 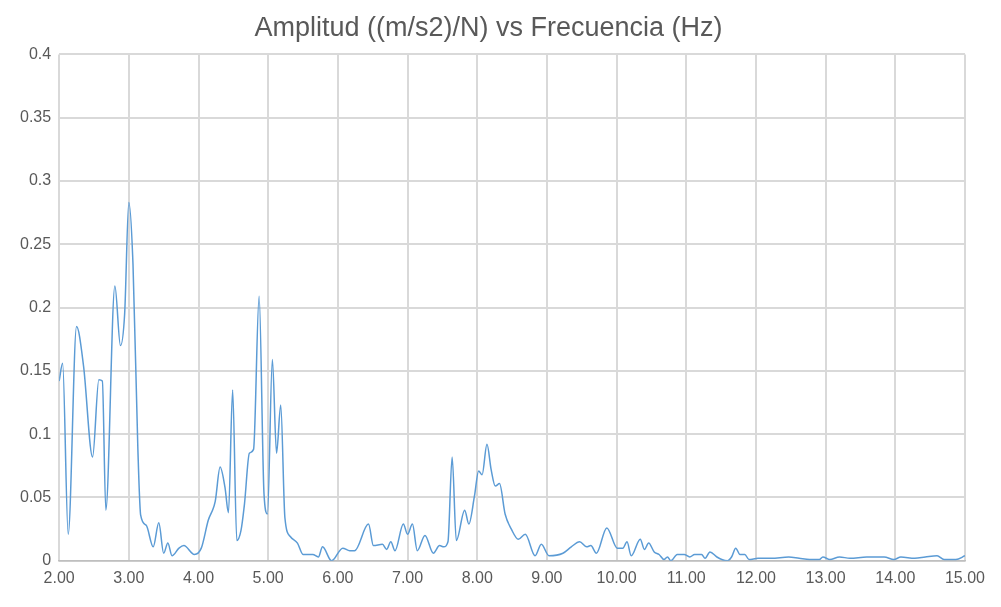 I want to click on x-tick-label: 6.00, so click(x=338, y=577).